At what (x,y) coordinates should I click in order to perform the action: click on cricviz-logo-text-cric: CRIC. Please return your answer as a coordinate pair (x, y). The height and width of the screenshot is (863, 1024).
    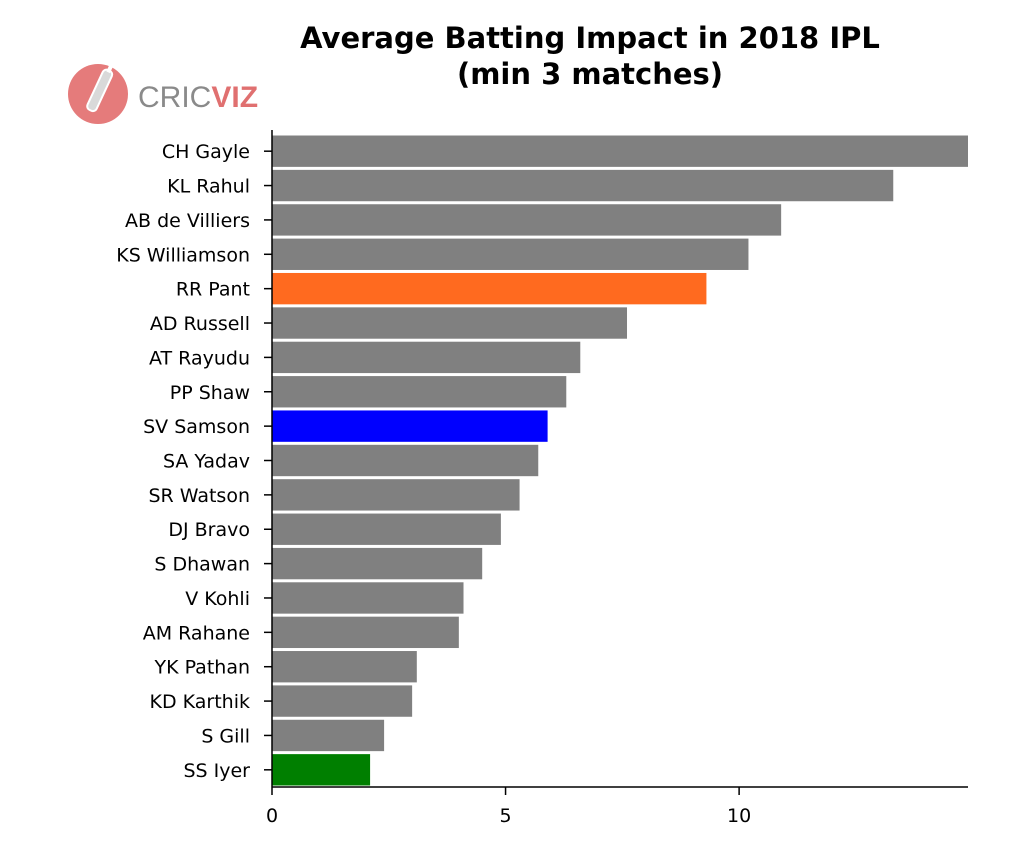
    Looking at the image, I should click on (174, 97).